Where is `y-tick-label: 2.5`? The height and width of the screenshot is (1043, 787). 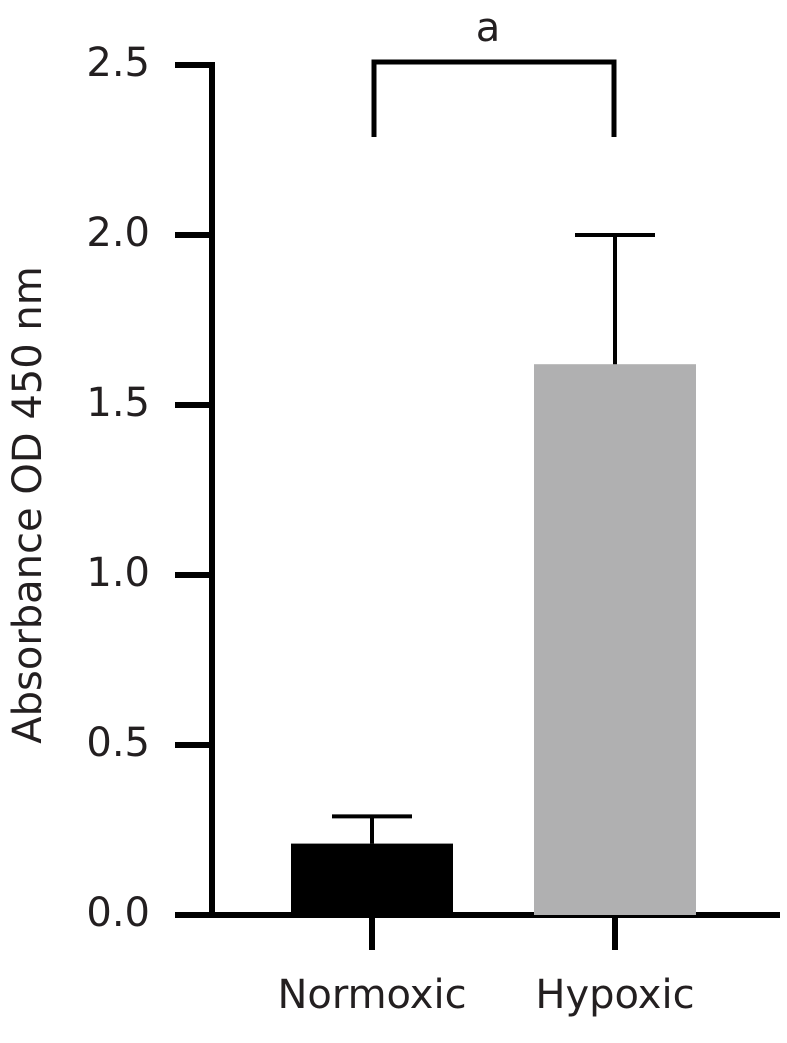
y-tick-label: 2.5 is located at coordinates (118, 63).